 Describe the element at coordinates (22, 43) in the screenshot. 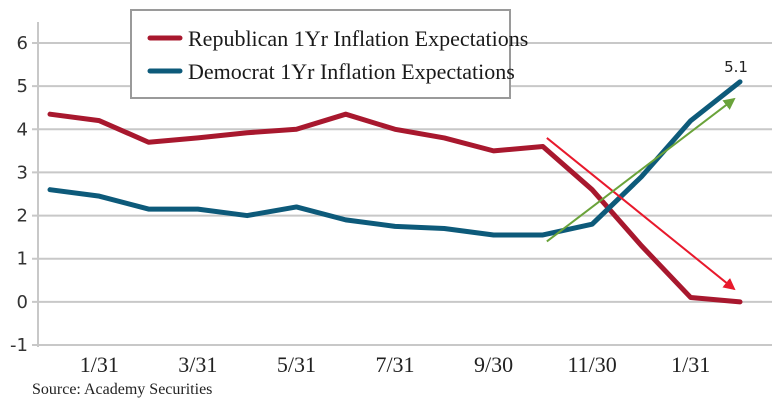

I see `y-tick-label: 6` at that location.